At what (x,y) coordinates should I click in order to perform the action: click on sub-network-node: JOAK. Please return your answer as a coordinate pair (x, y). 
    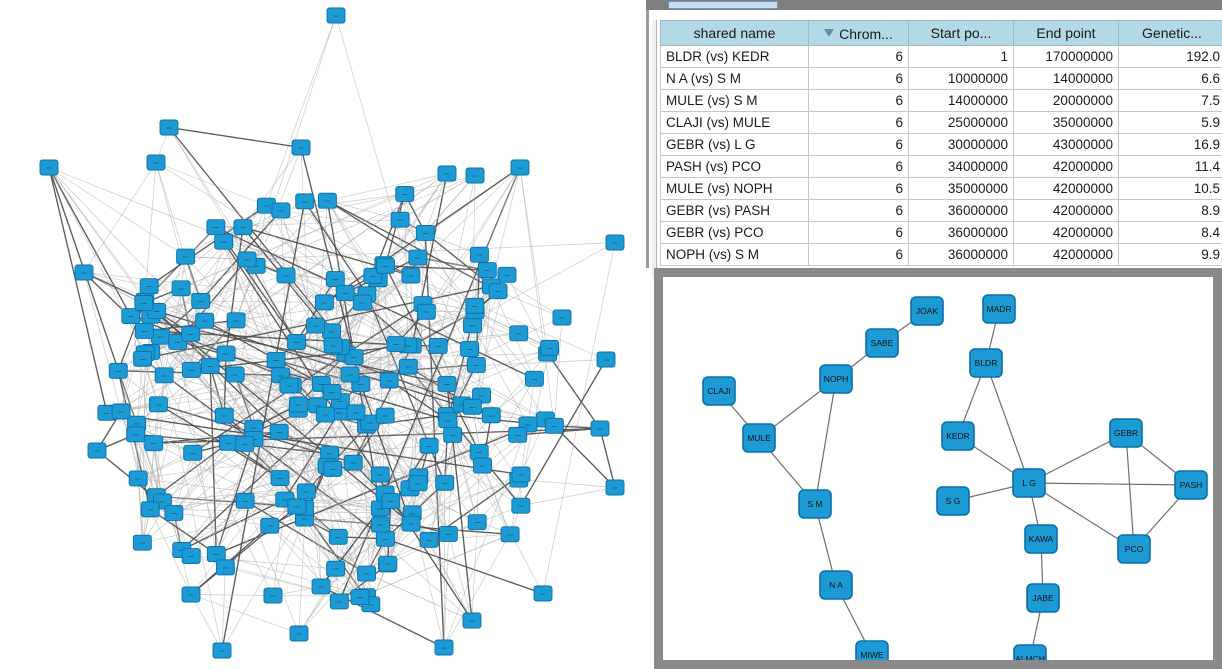
    Looking at the image, I should click on (927, 311).